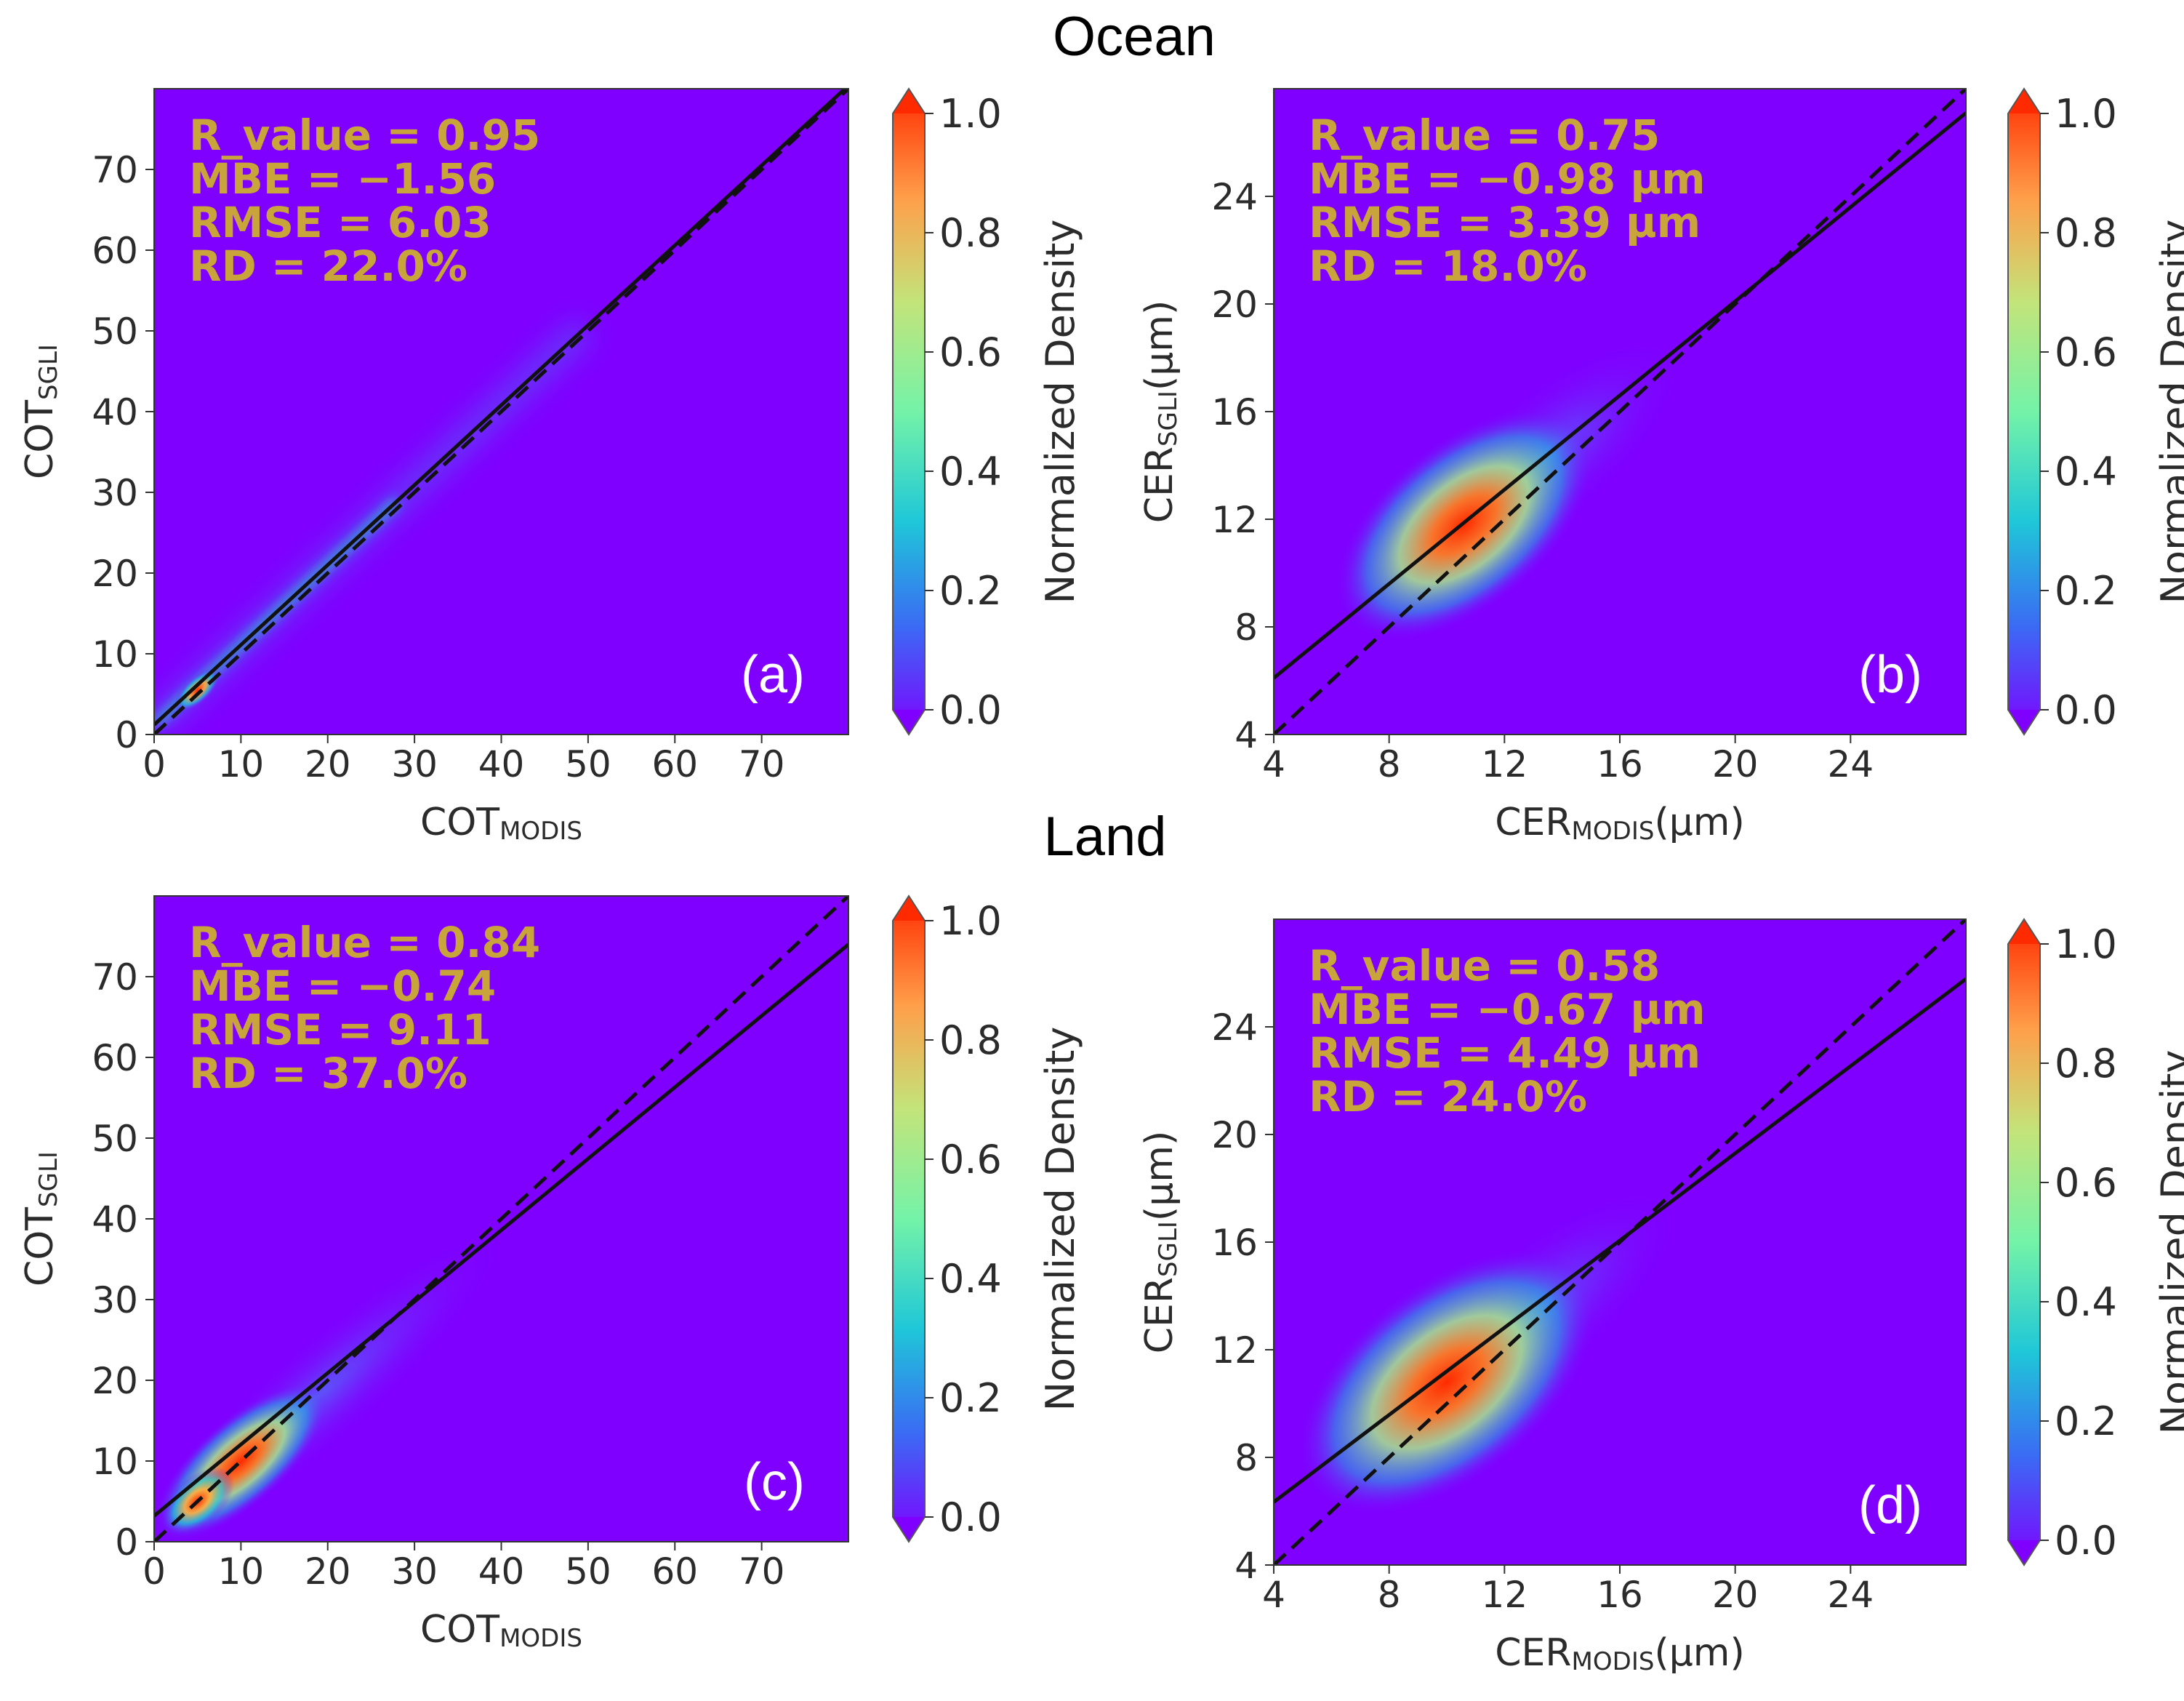 The image size is (2184, 1701). I want to click on y-tick-label: 24, so click(1234, 1027).